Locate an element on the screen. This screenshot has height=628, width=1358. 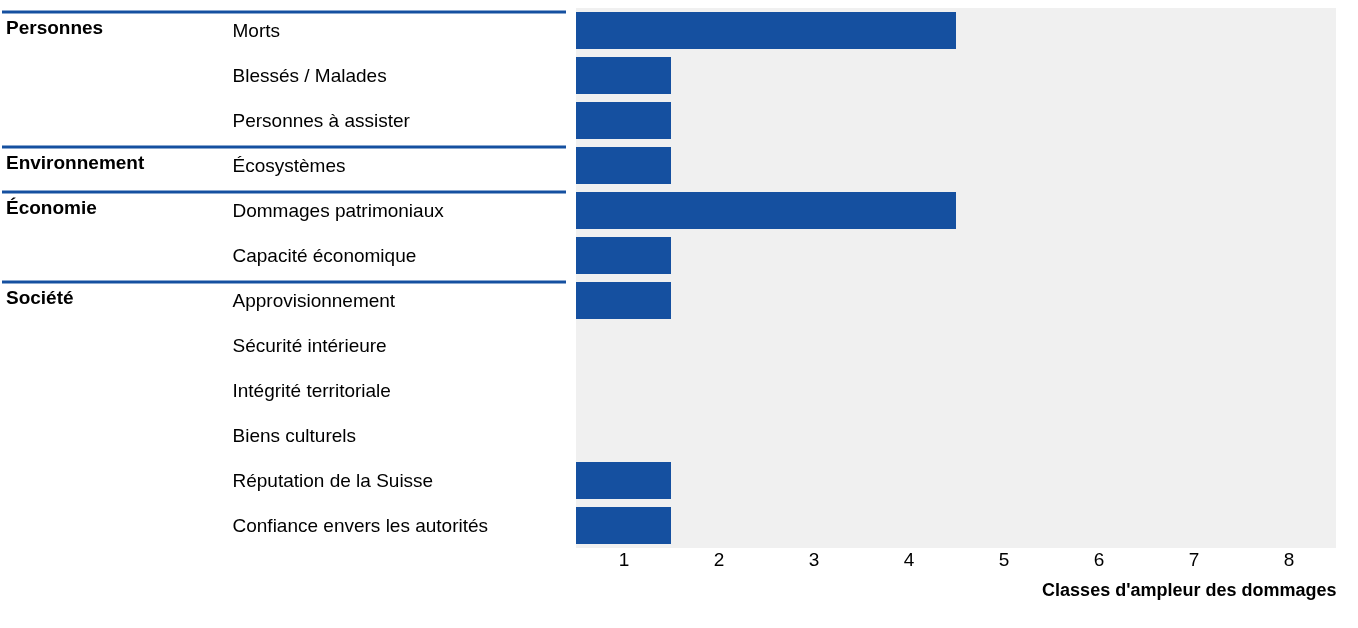
x-tick-label: 3 is located at coordinates (814, 559).